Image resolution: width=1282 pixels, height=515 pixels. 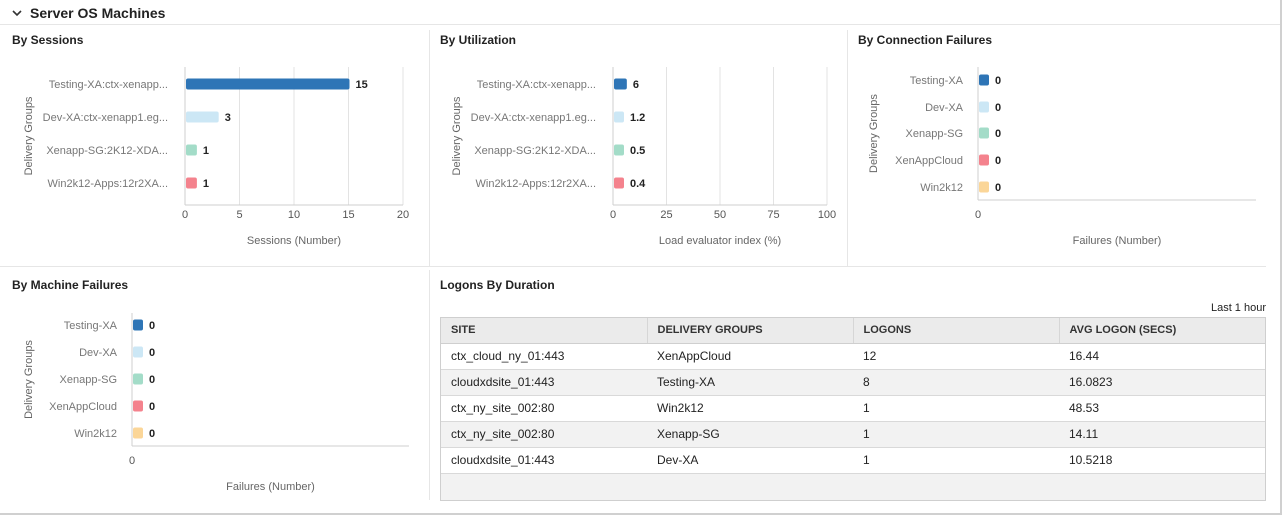 What do you see at coordinates (70, 285) in the screenshot?
I see `panel-title-machine-failures: By Machine Failures` at bounding box center [70, 285].